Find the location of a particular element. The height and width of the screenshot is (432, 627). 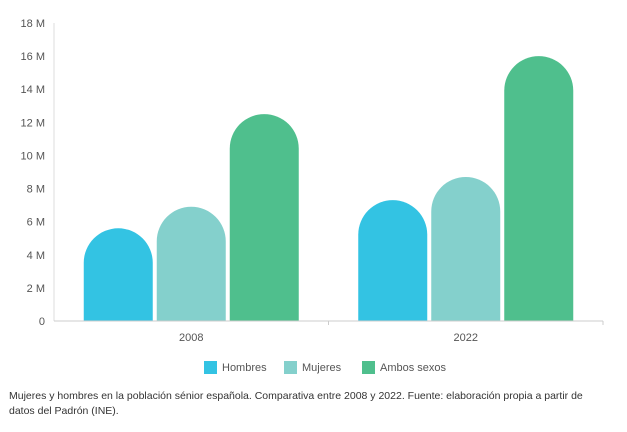

x-tick-label: 2022 is located at coordinates (466, 338).